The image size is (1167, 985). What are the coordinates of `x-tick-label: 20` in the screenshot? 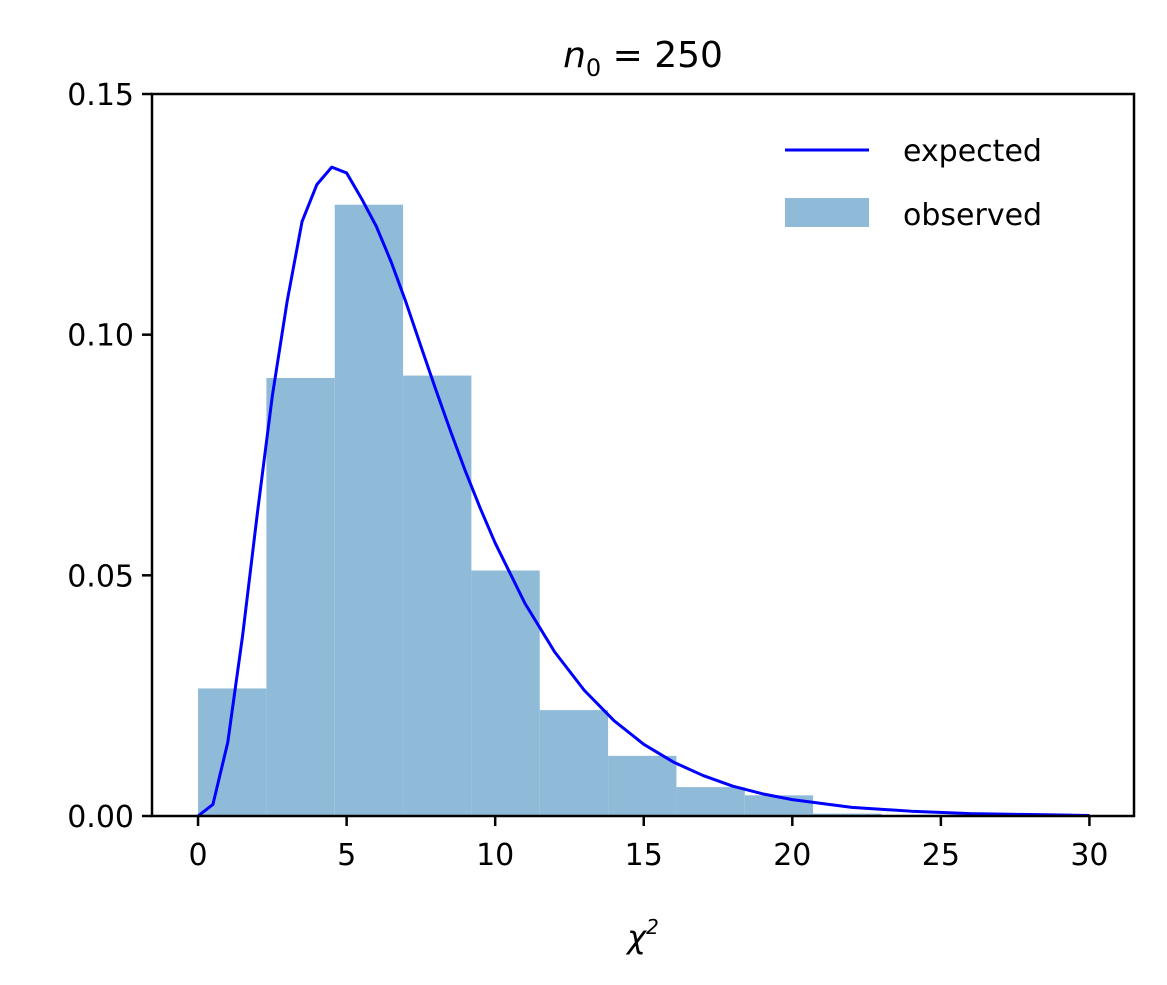 It's located at (792, 855).